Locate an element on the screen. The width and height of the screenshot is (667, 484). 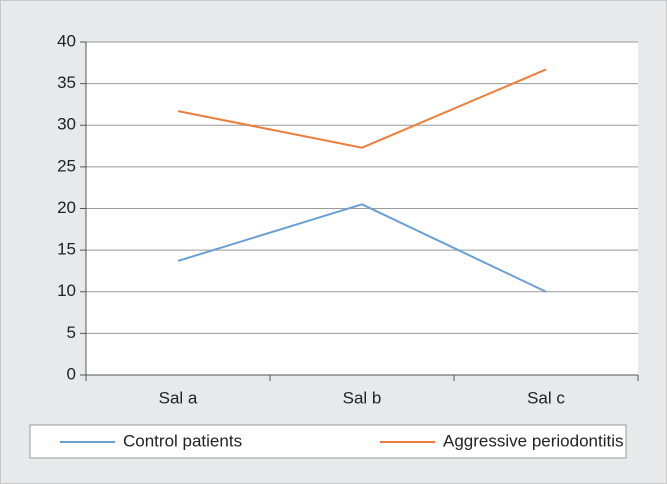
legend-label: Aggressive periodontitis is located at coordinates (533, 440).